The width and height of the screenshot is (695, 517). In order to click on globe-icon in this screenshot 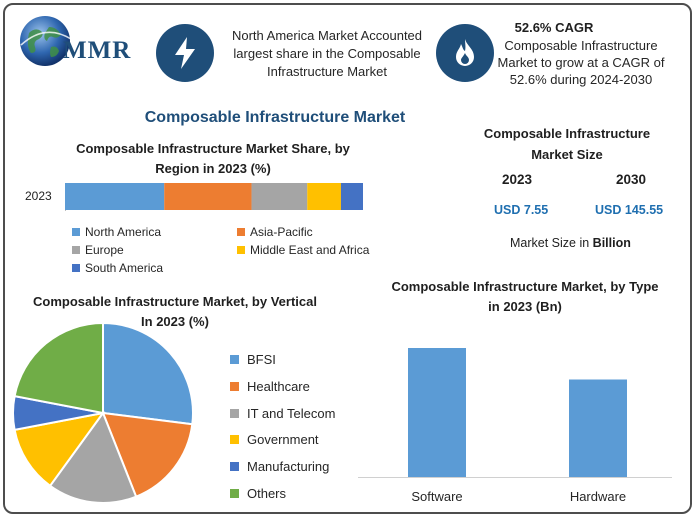, I will do `click(46, 41)`.